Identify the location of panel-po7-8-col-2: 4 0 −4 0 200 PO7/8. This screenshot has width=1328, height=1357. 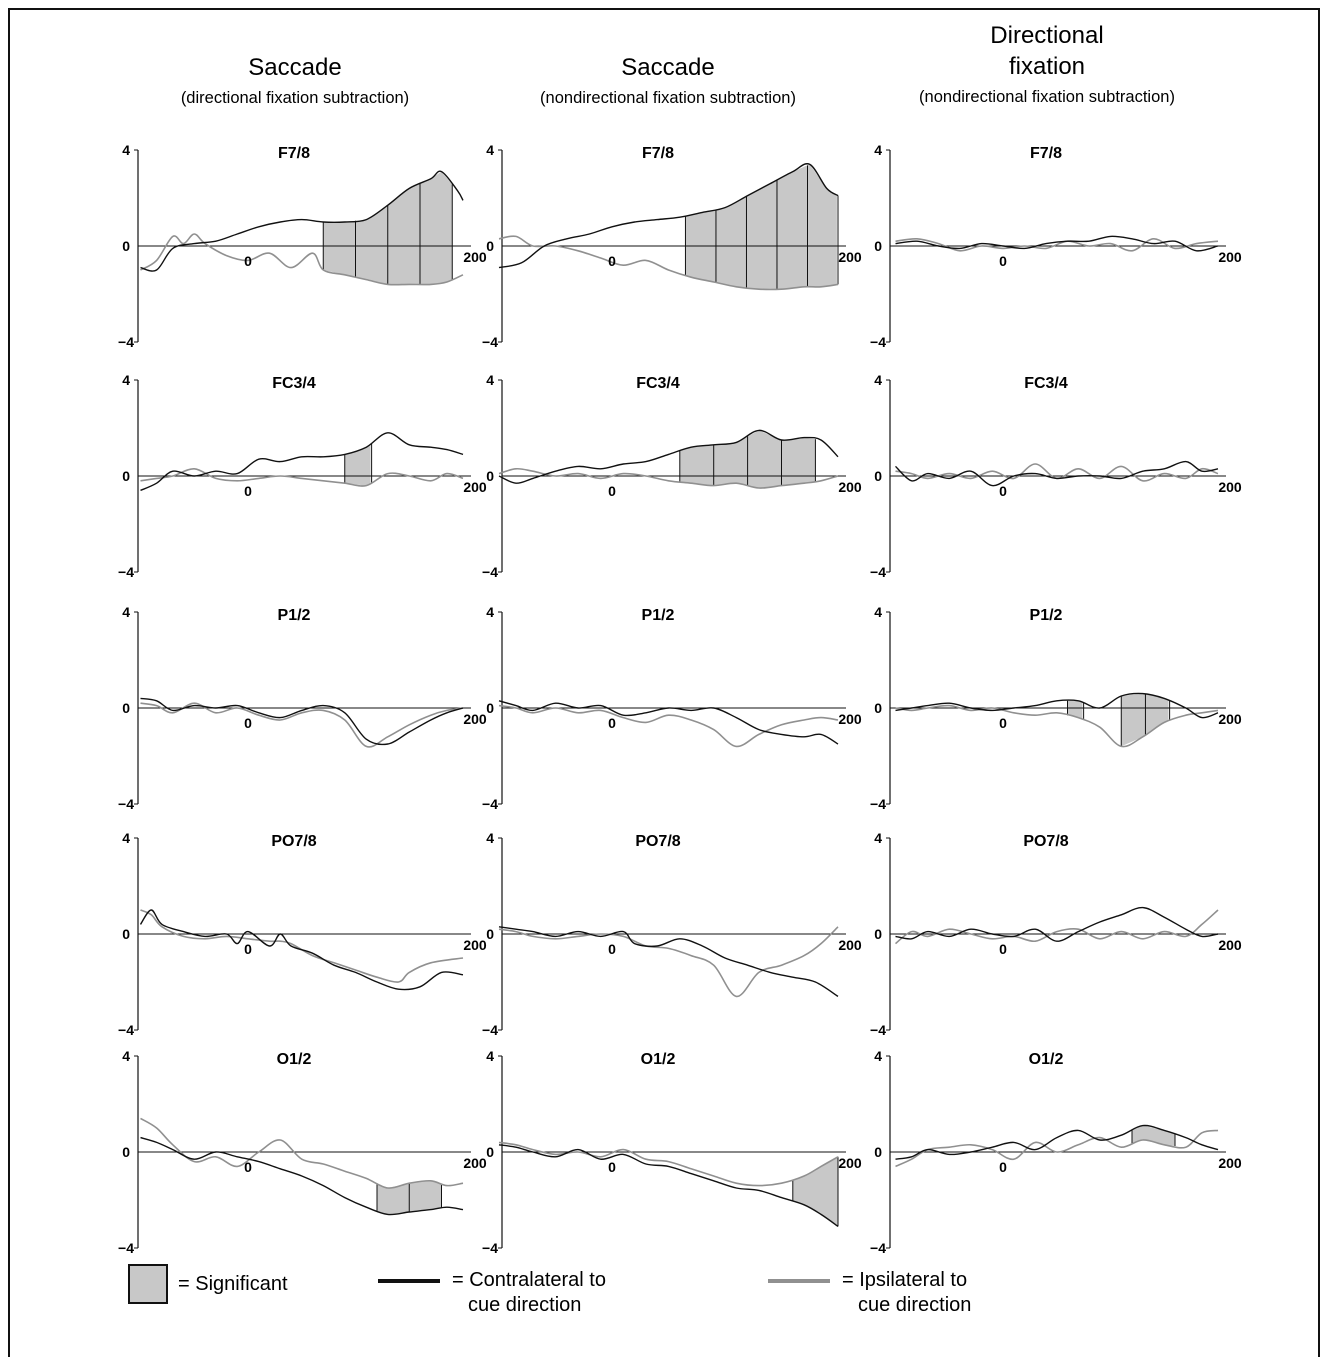
(1056, 934).